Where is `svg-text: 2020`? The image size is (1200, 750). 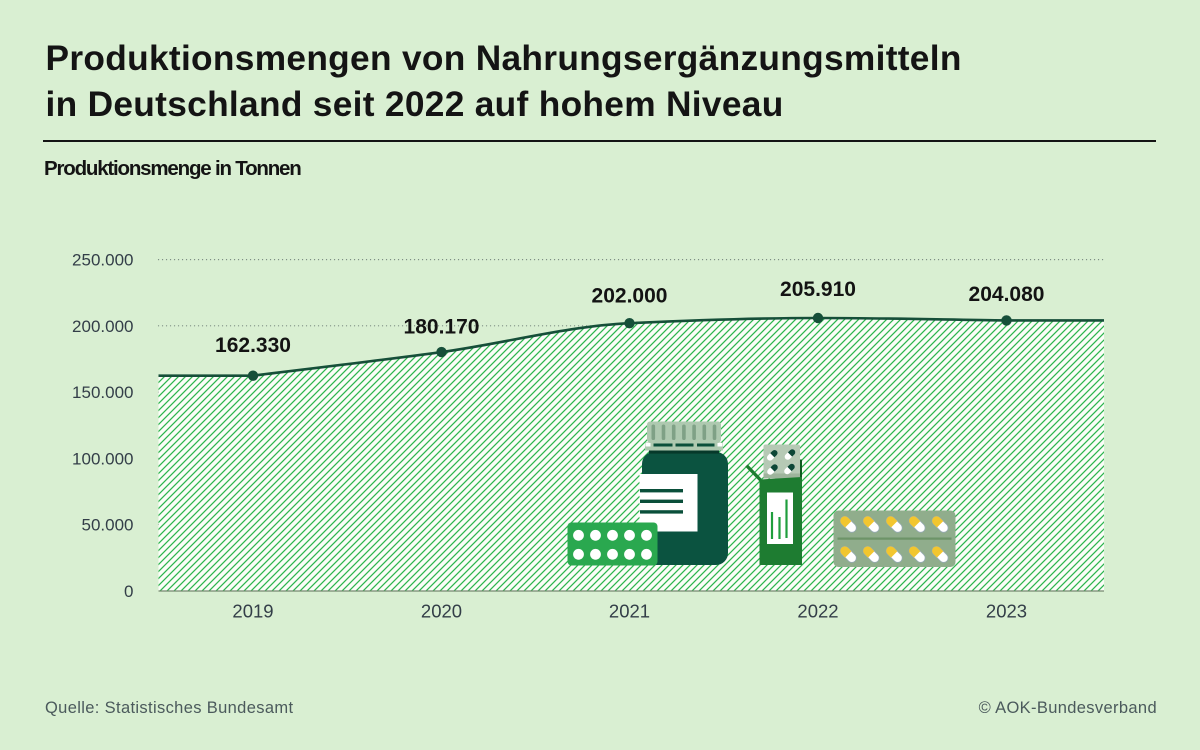
svg-text: 2020 is located at coordinates (441, 611).